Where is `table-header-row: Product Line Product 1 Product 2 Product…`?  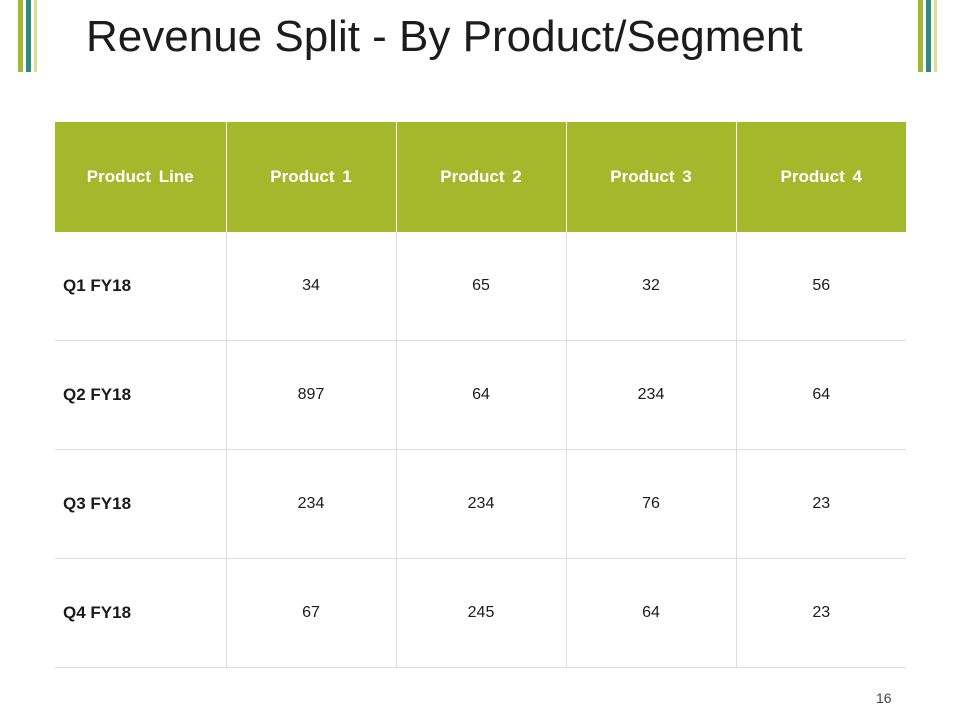
table-header-row: Product Line Product 1 Product 2 Product… is located at coordinates (480, 177).